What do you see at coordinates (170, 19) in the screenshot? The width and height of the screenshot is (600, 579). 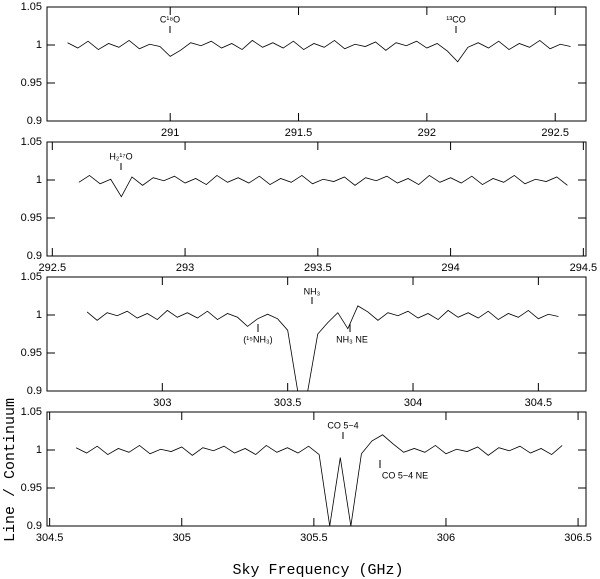 I see `line-annotation: C¹⁸O` at bounding box center [170, 19].